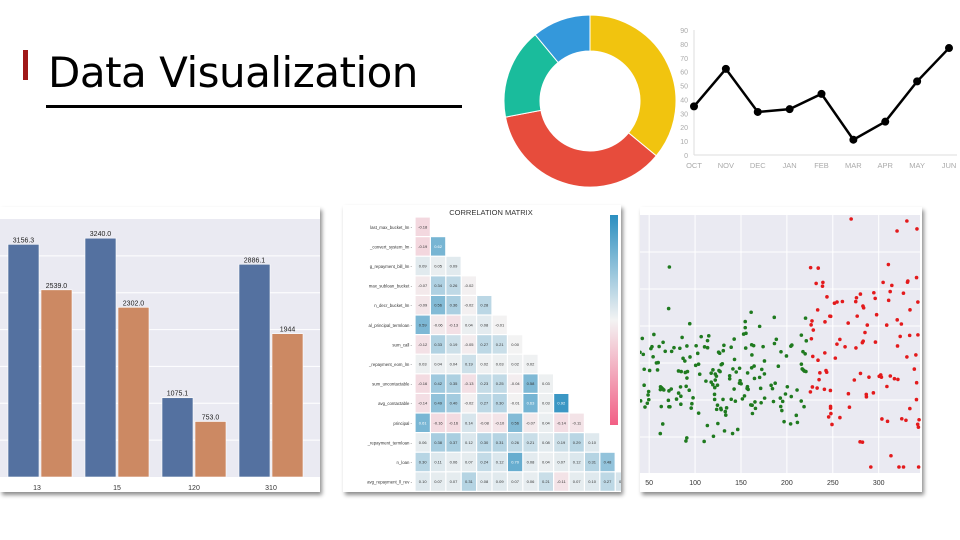  What do you see at coordinates (577, 462) in the screenshot?
I see `svg-text: 0.12` at bounding box center [577, 462].